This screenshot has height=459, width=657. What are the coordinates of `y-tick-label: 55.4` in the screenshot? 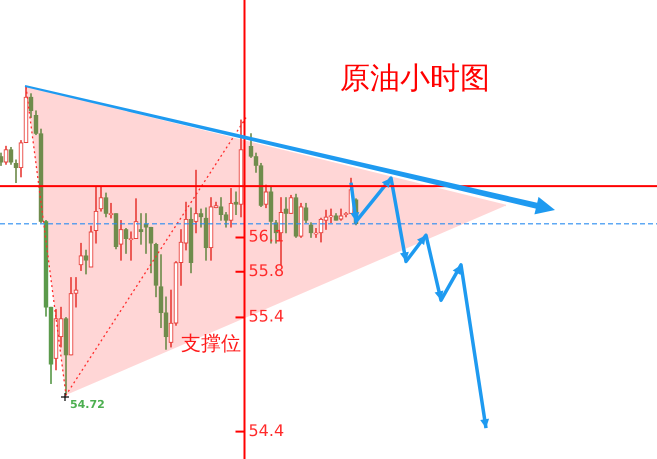 It's located at (266, 316).